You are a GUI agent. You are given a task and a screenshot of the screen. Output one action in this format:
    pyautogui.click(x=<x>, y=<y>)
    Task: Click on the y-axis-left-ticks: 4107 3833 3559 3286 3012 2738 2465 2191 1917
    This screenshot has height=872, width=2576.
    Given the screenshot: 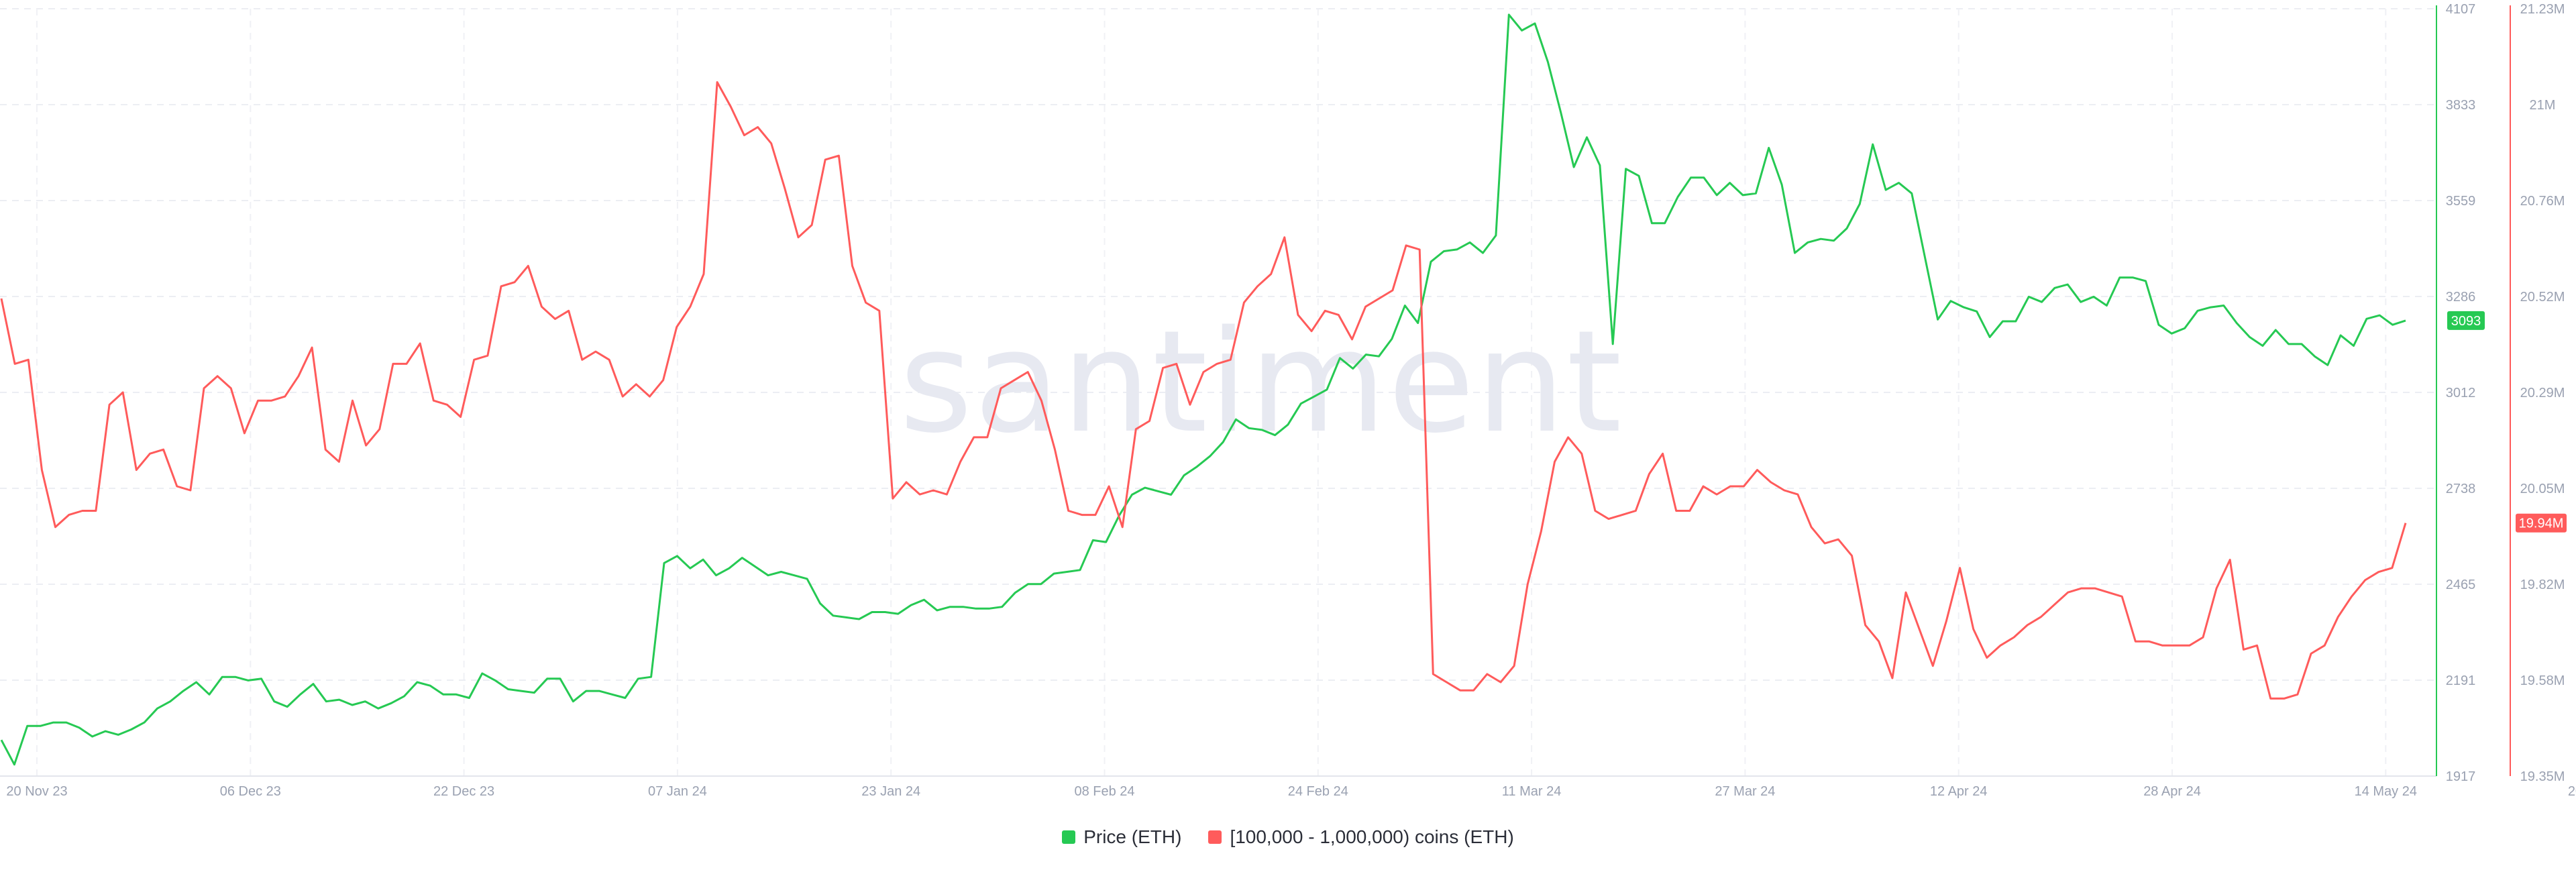 What is the action you would take?
    pyautogui.click(x=2461, y=393)
    